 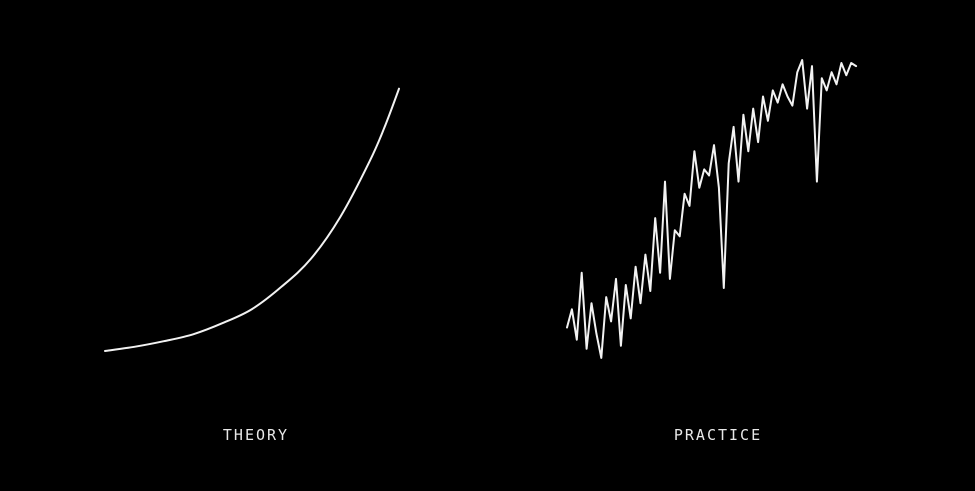 What do you see at coordinates (718, 435) in the screenshot?
I see `practice-label: PRACTICE` at bounding box center [718, 435].